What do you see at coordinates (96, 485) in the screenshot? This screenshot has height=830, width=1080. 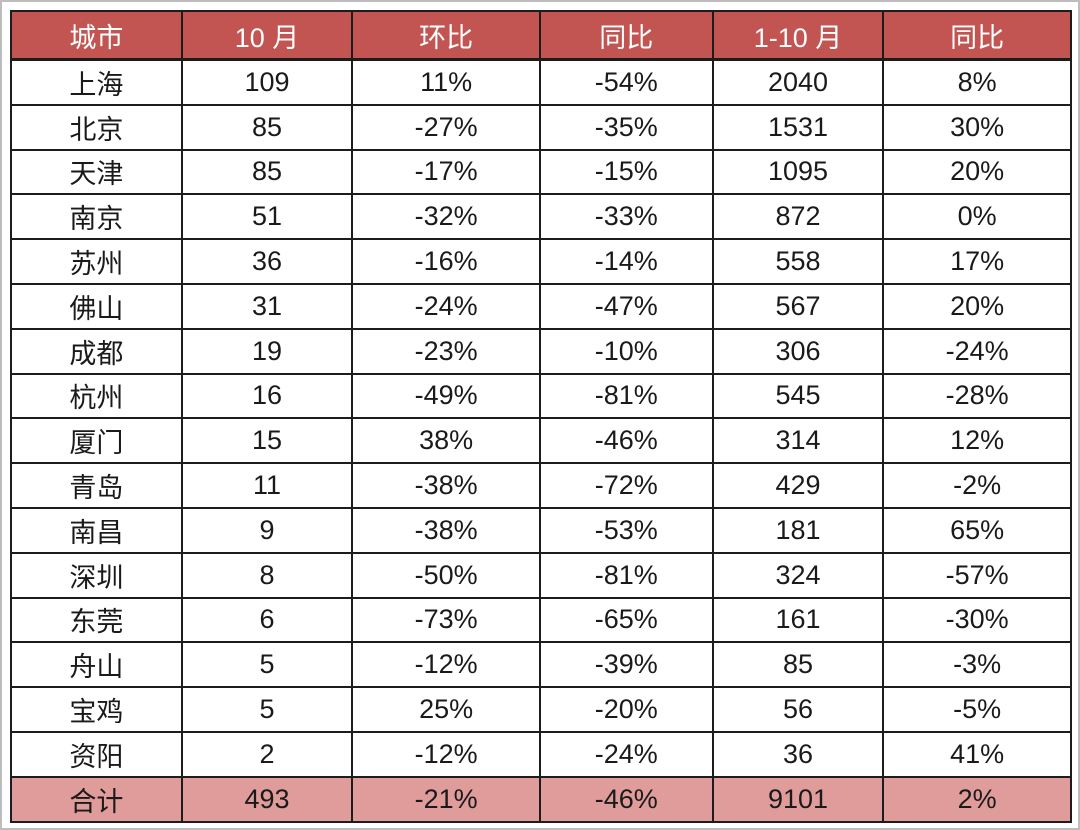 I see `city-cell: 青岛` at bounding box center [96, 485].